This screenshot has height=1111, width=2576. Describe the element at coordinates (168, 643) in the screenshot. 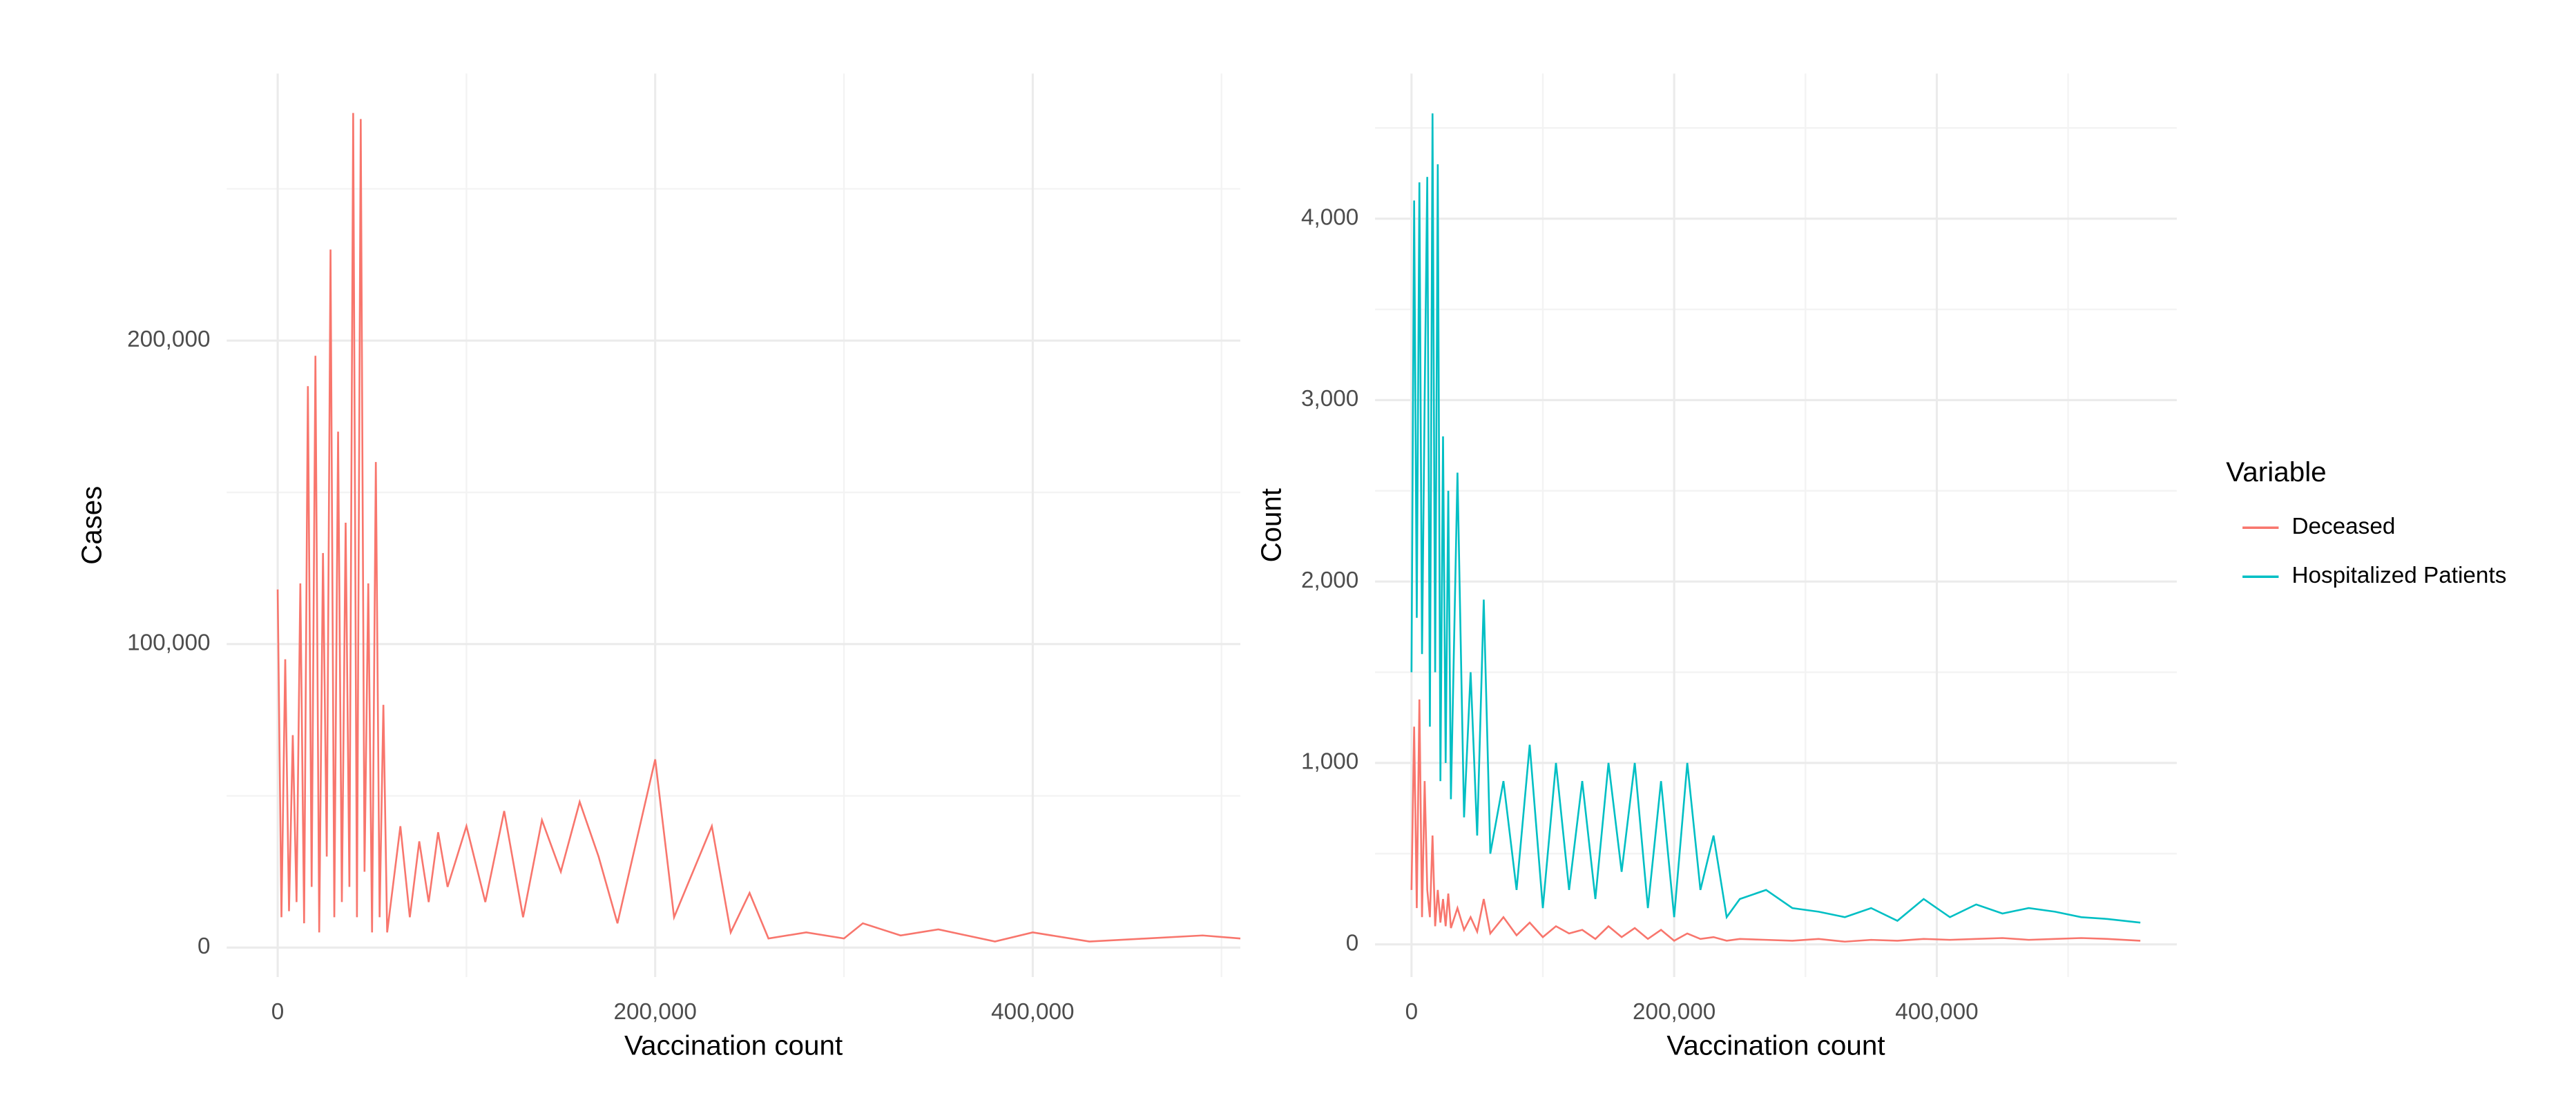

I see `y-tick-label: 100,000` at that location.